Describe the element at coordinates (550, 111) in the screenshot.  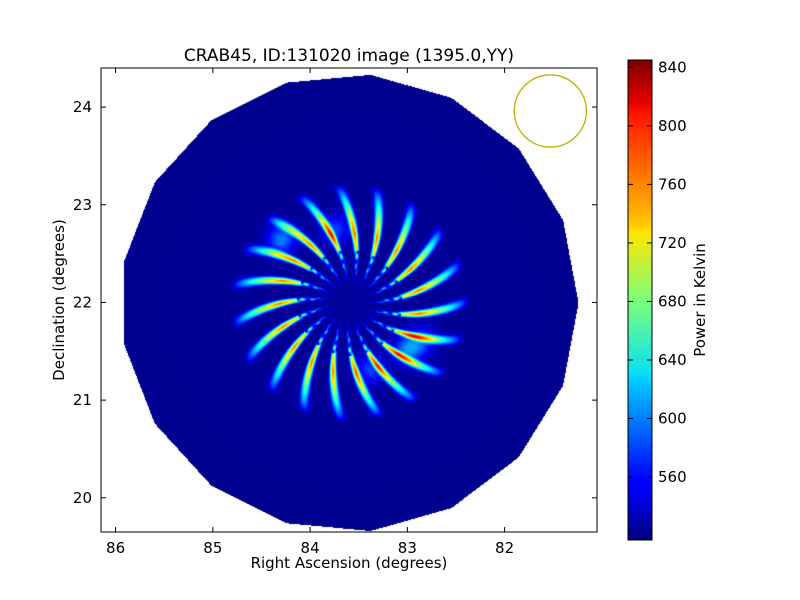
I see `beam-circle` at that location.